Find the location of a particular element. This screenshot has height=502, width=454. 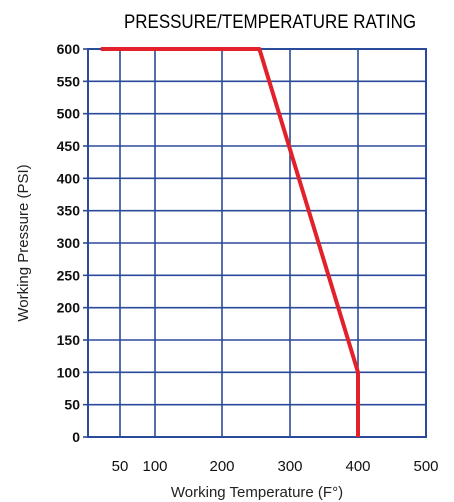

y-tick-label: 250 is located at coordinates (69, 275).